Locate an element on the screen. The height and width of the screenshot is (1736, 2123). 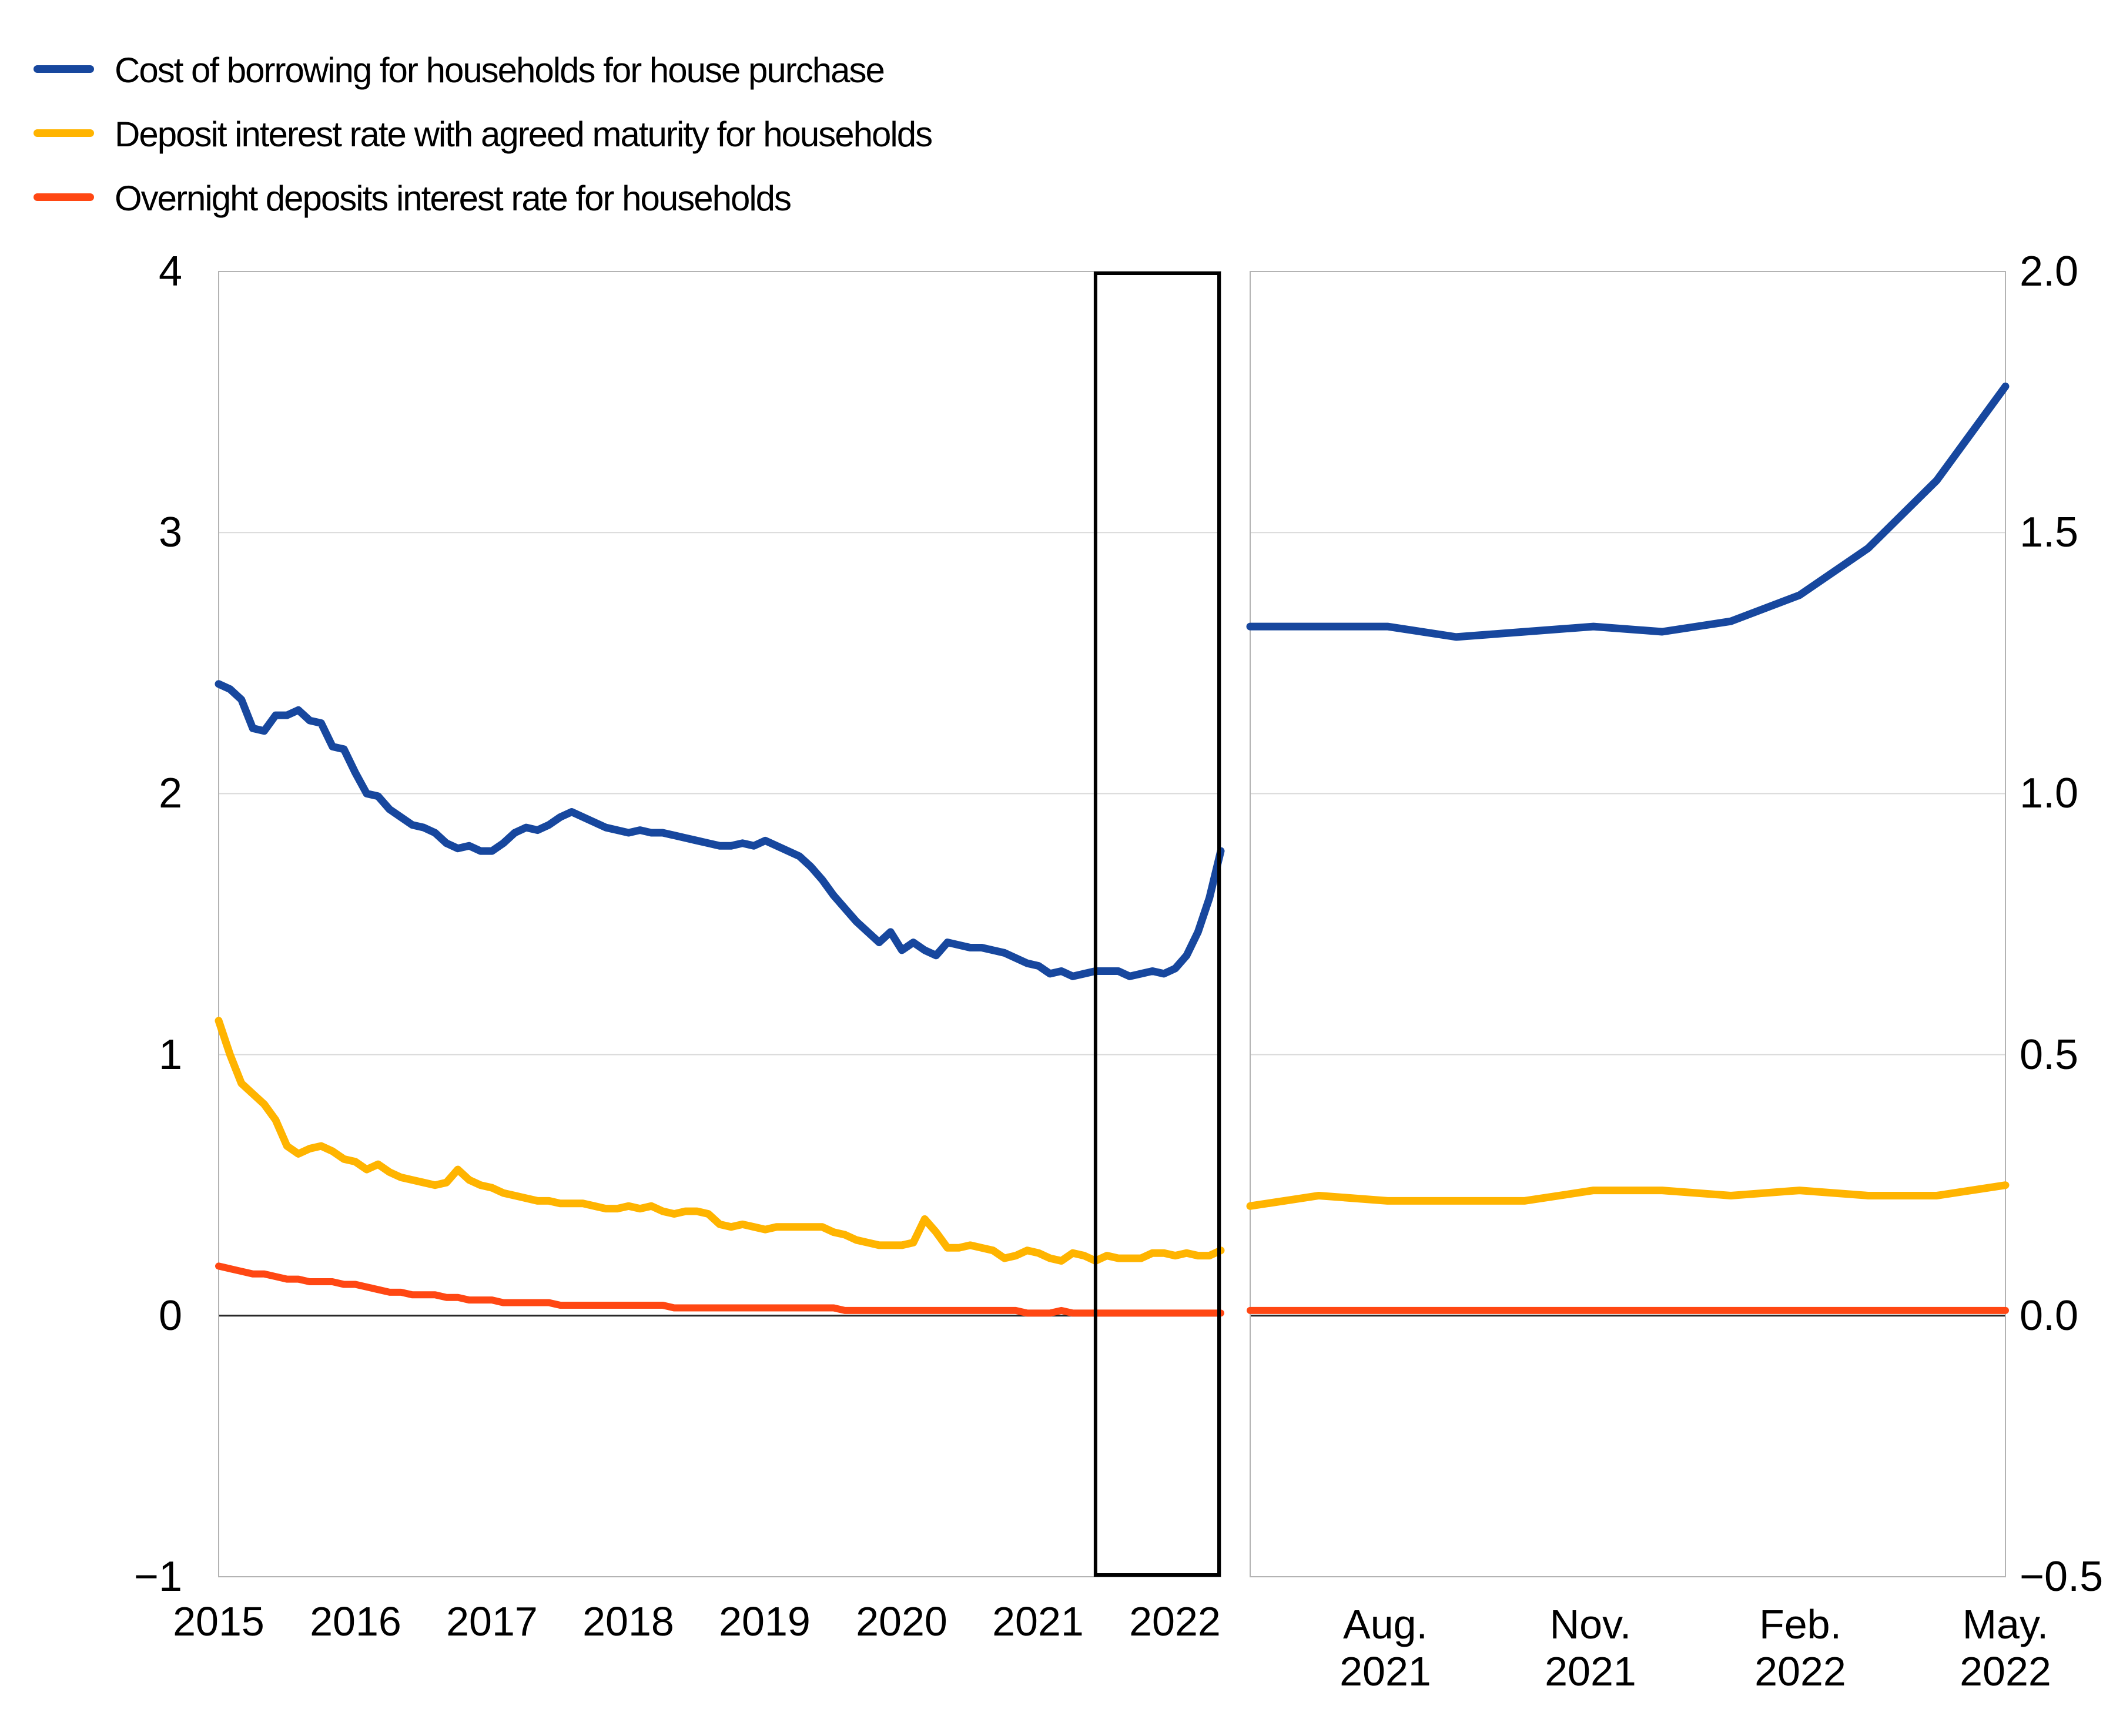
x-tick-month: Nov. 2021 is located at coordinates (1590, 1648).